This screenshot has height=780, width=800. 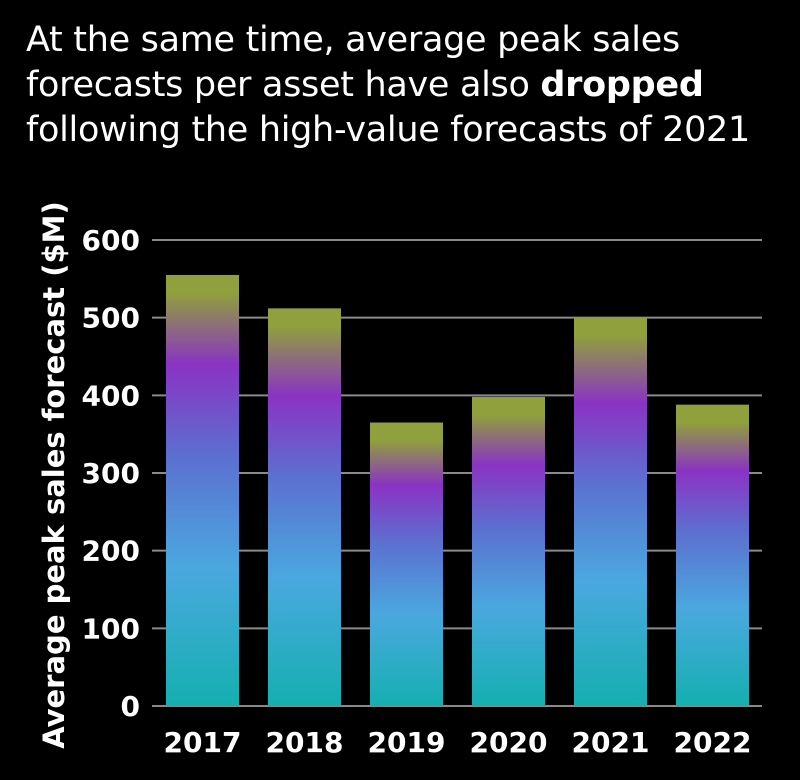 I want to click on bar-2019, so click(x=406, y=564).